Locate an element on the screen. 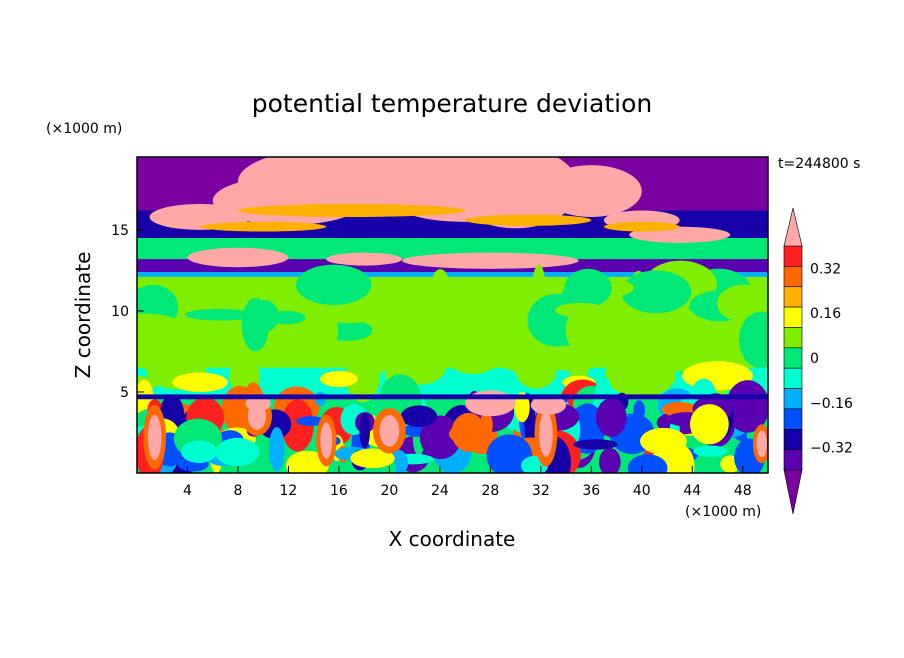  y-tick-label: 5 is located at coordinates (124, 393).